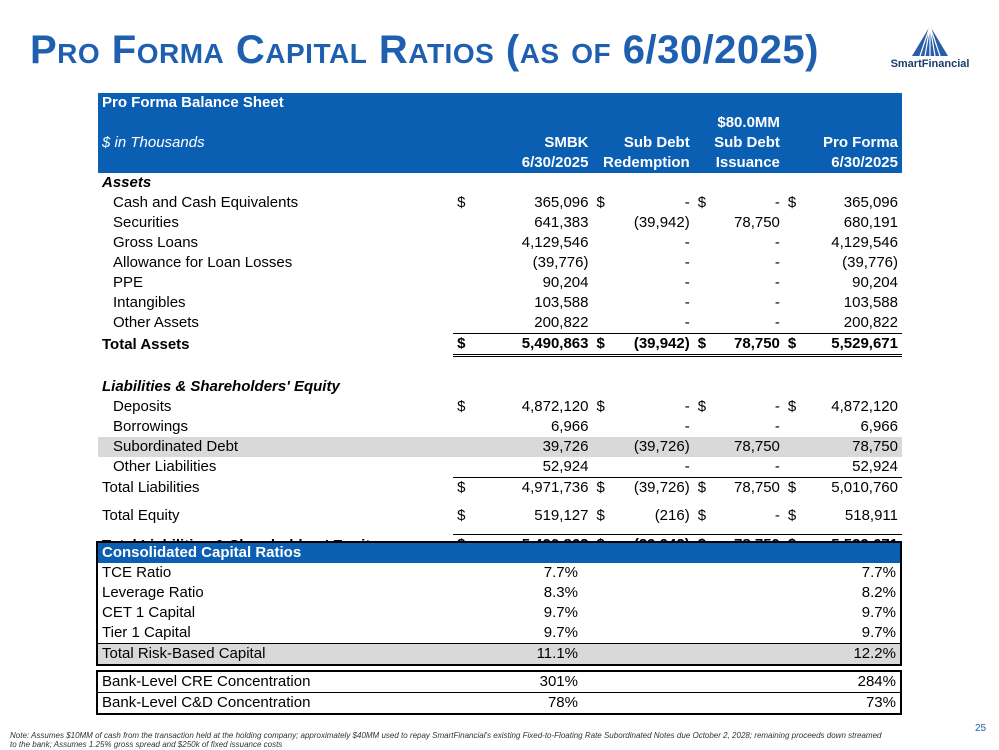 The image size is (999, 750). Describe the element at coordinates (561, 222) in the screenshot. I see `value-cell: 641,383` at that location.